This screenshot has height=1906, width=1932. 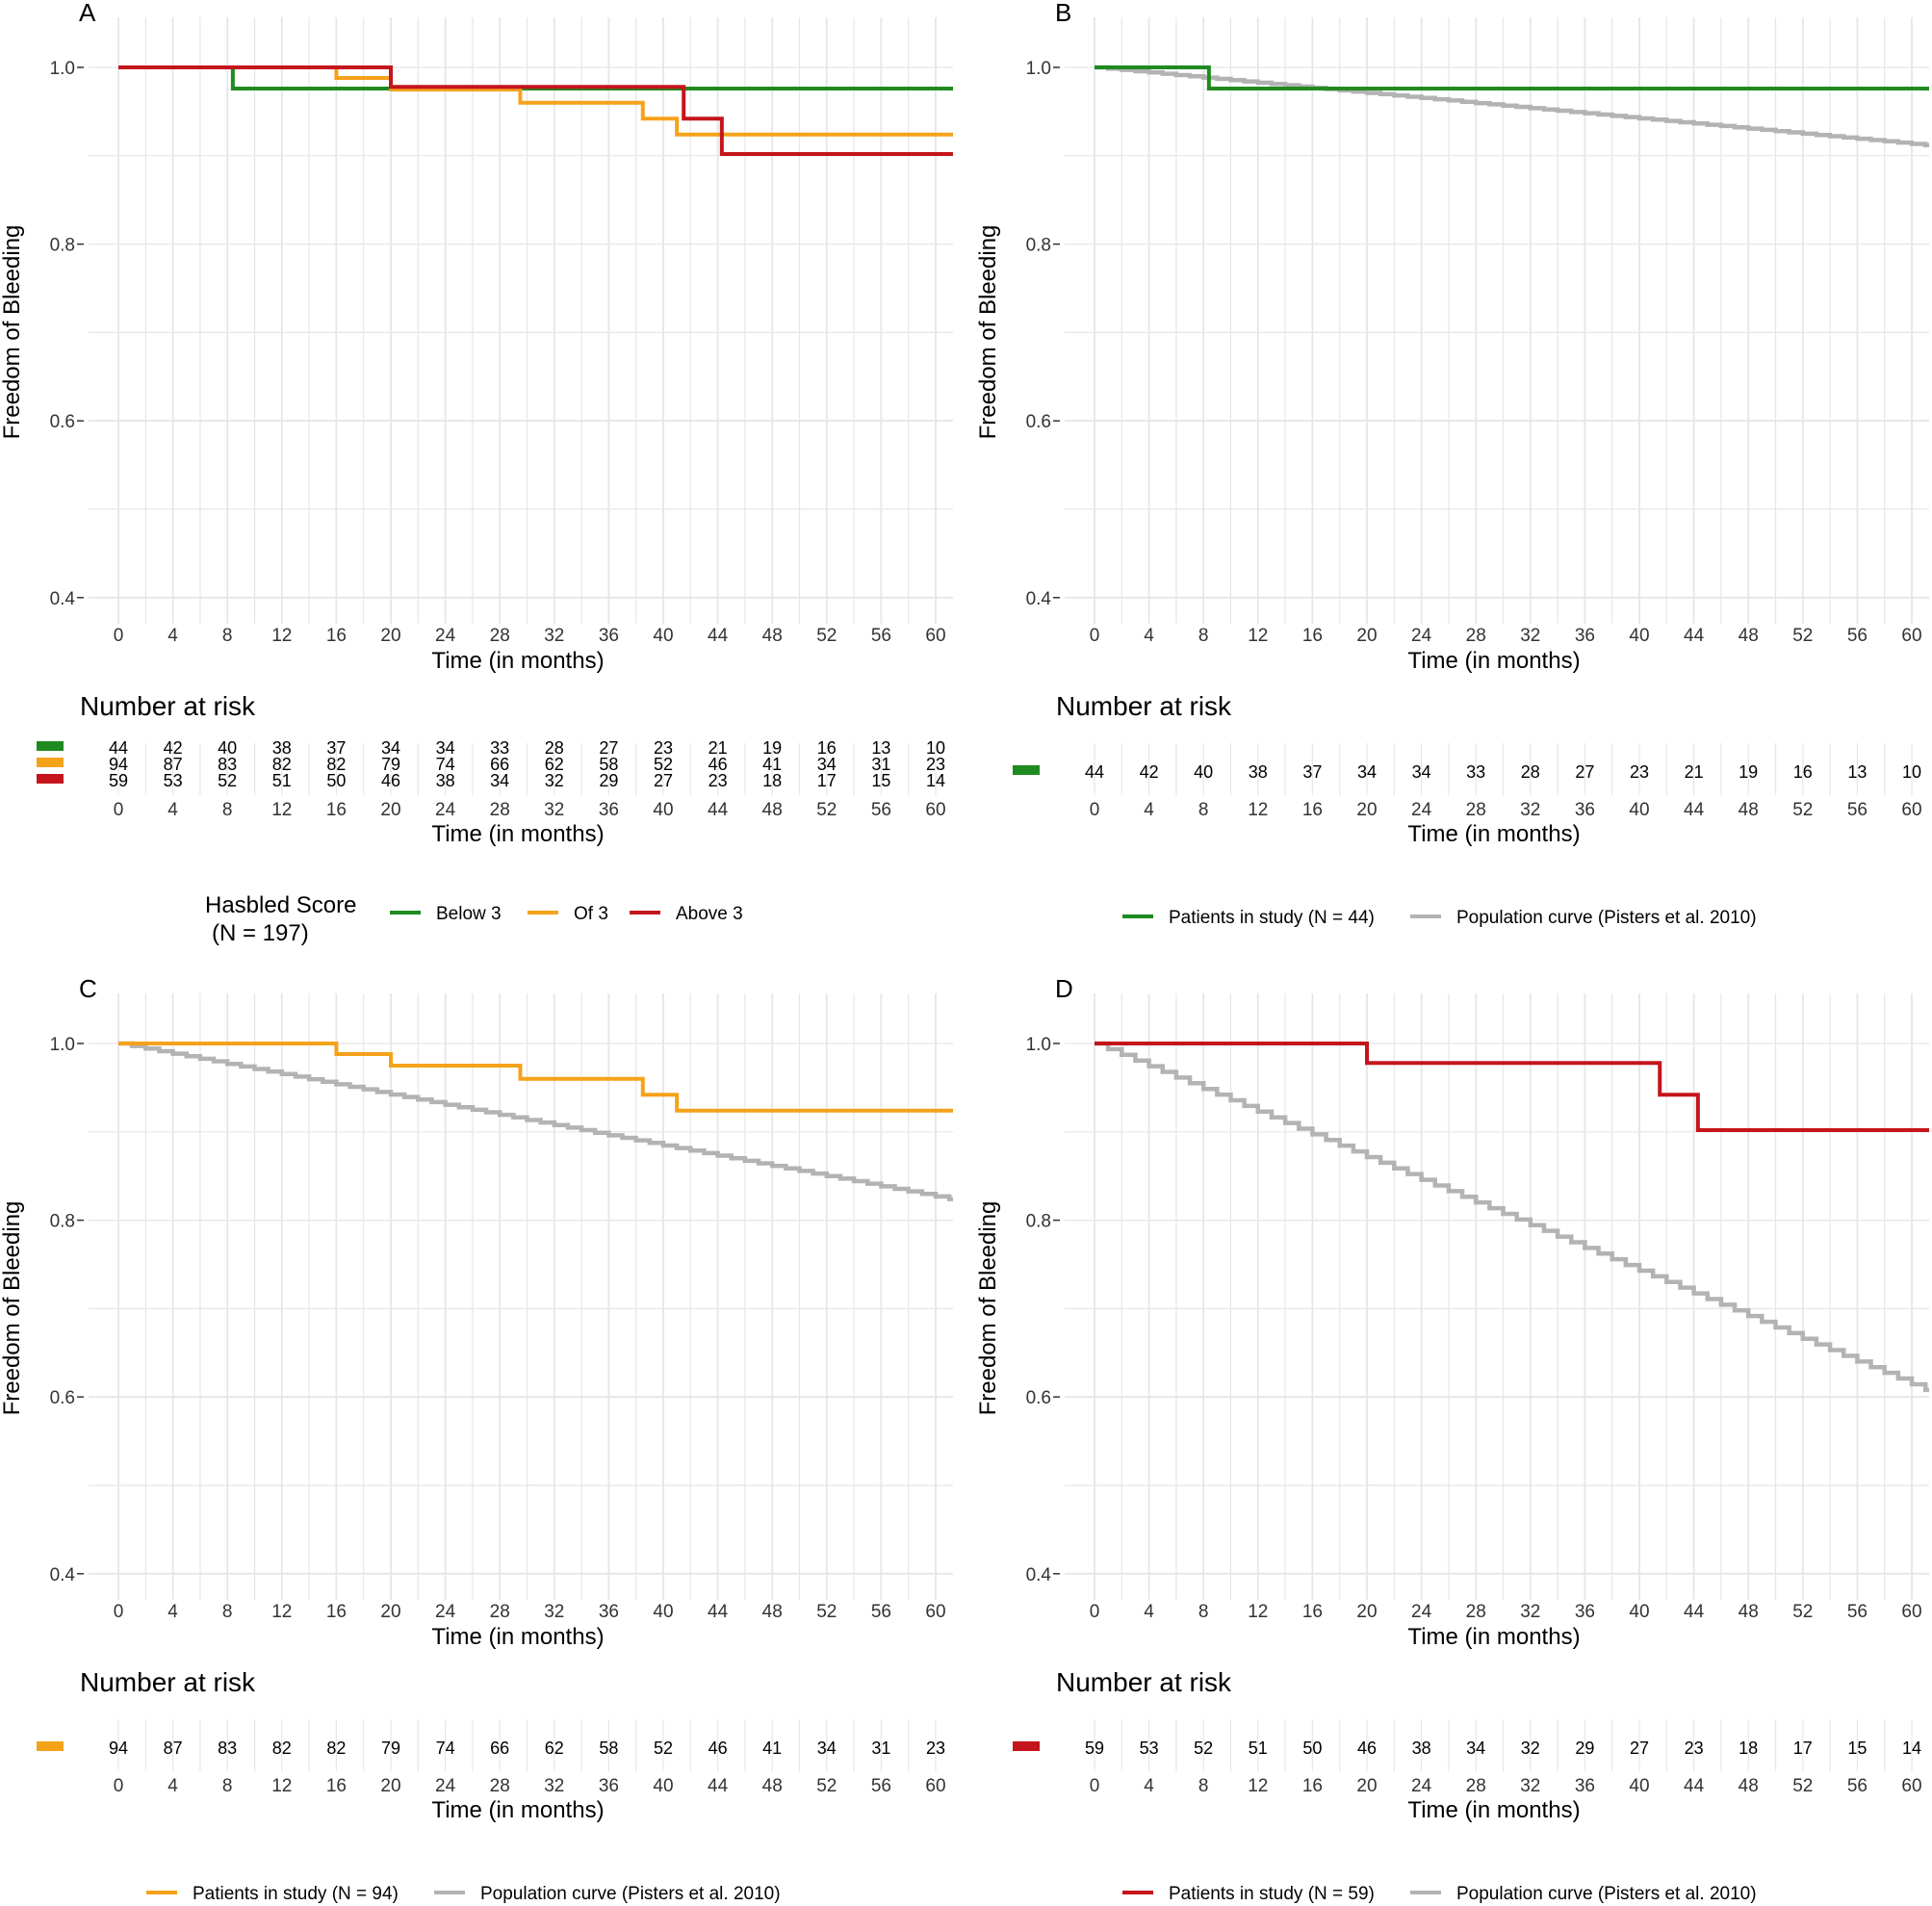 What do you see at coordinates (51, 746) in the screenshot?
I see `risk-row-swatch-green` at bounding box center [51, 746].